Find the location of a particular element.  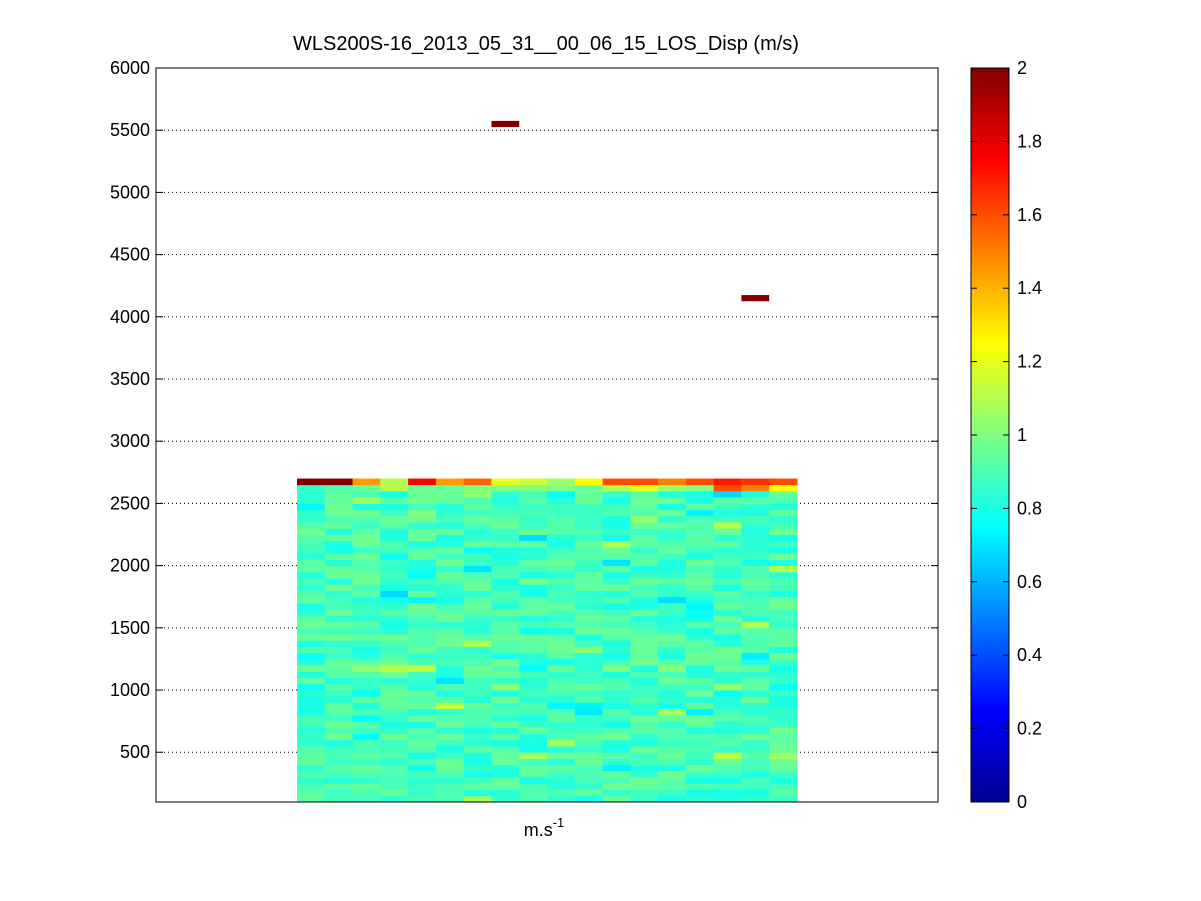

isolated-heatmap-cell is located at coordinates (505, 124).